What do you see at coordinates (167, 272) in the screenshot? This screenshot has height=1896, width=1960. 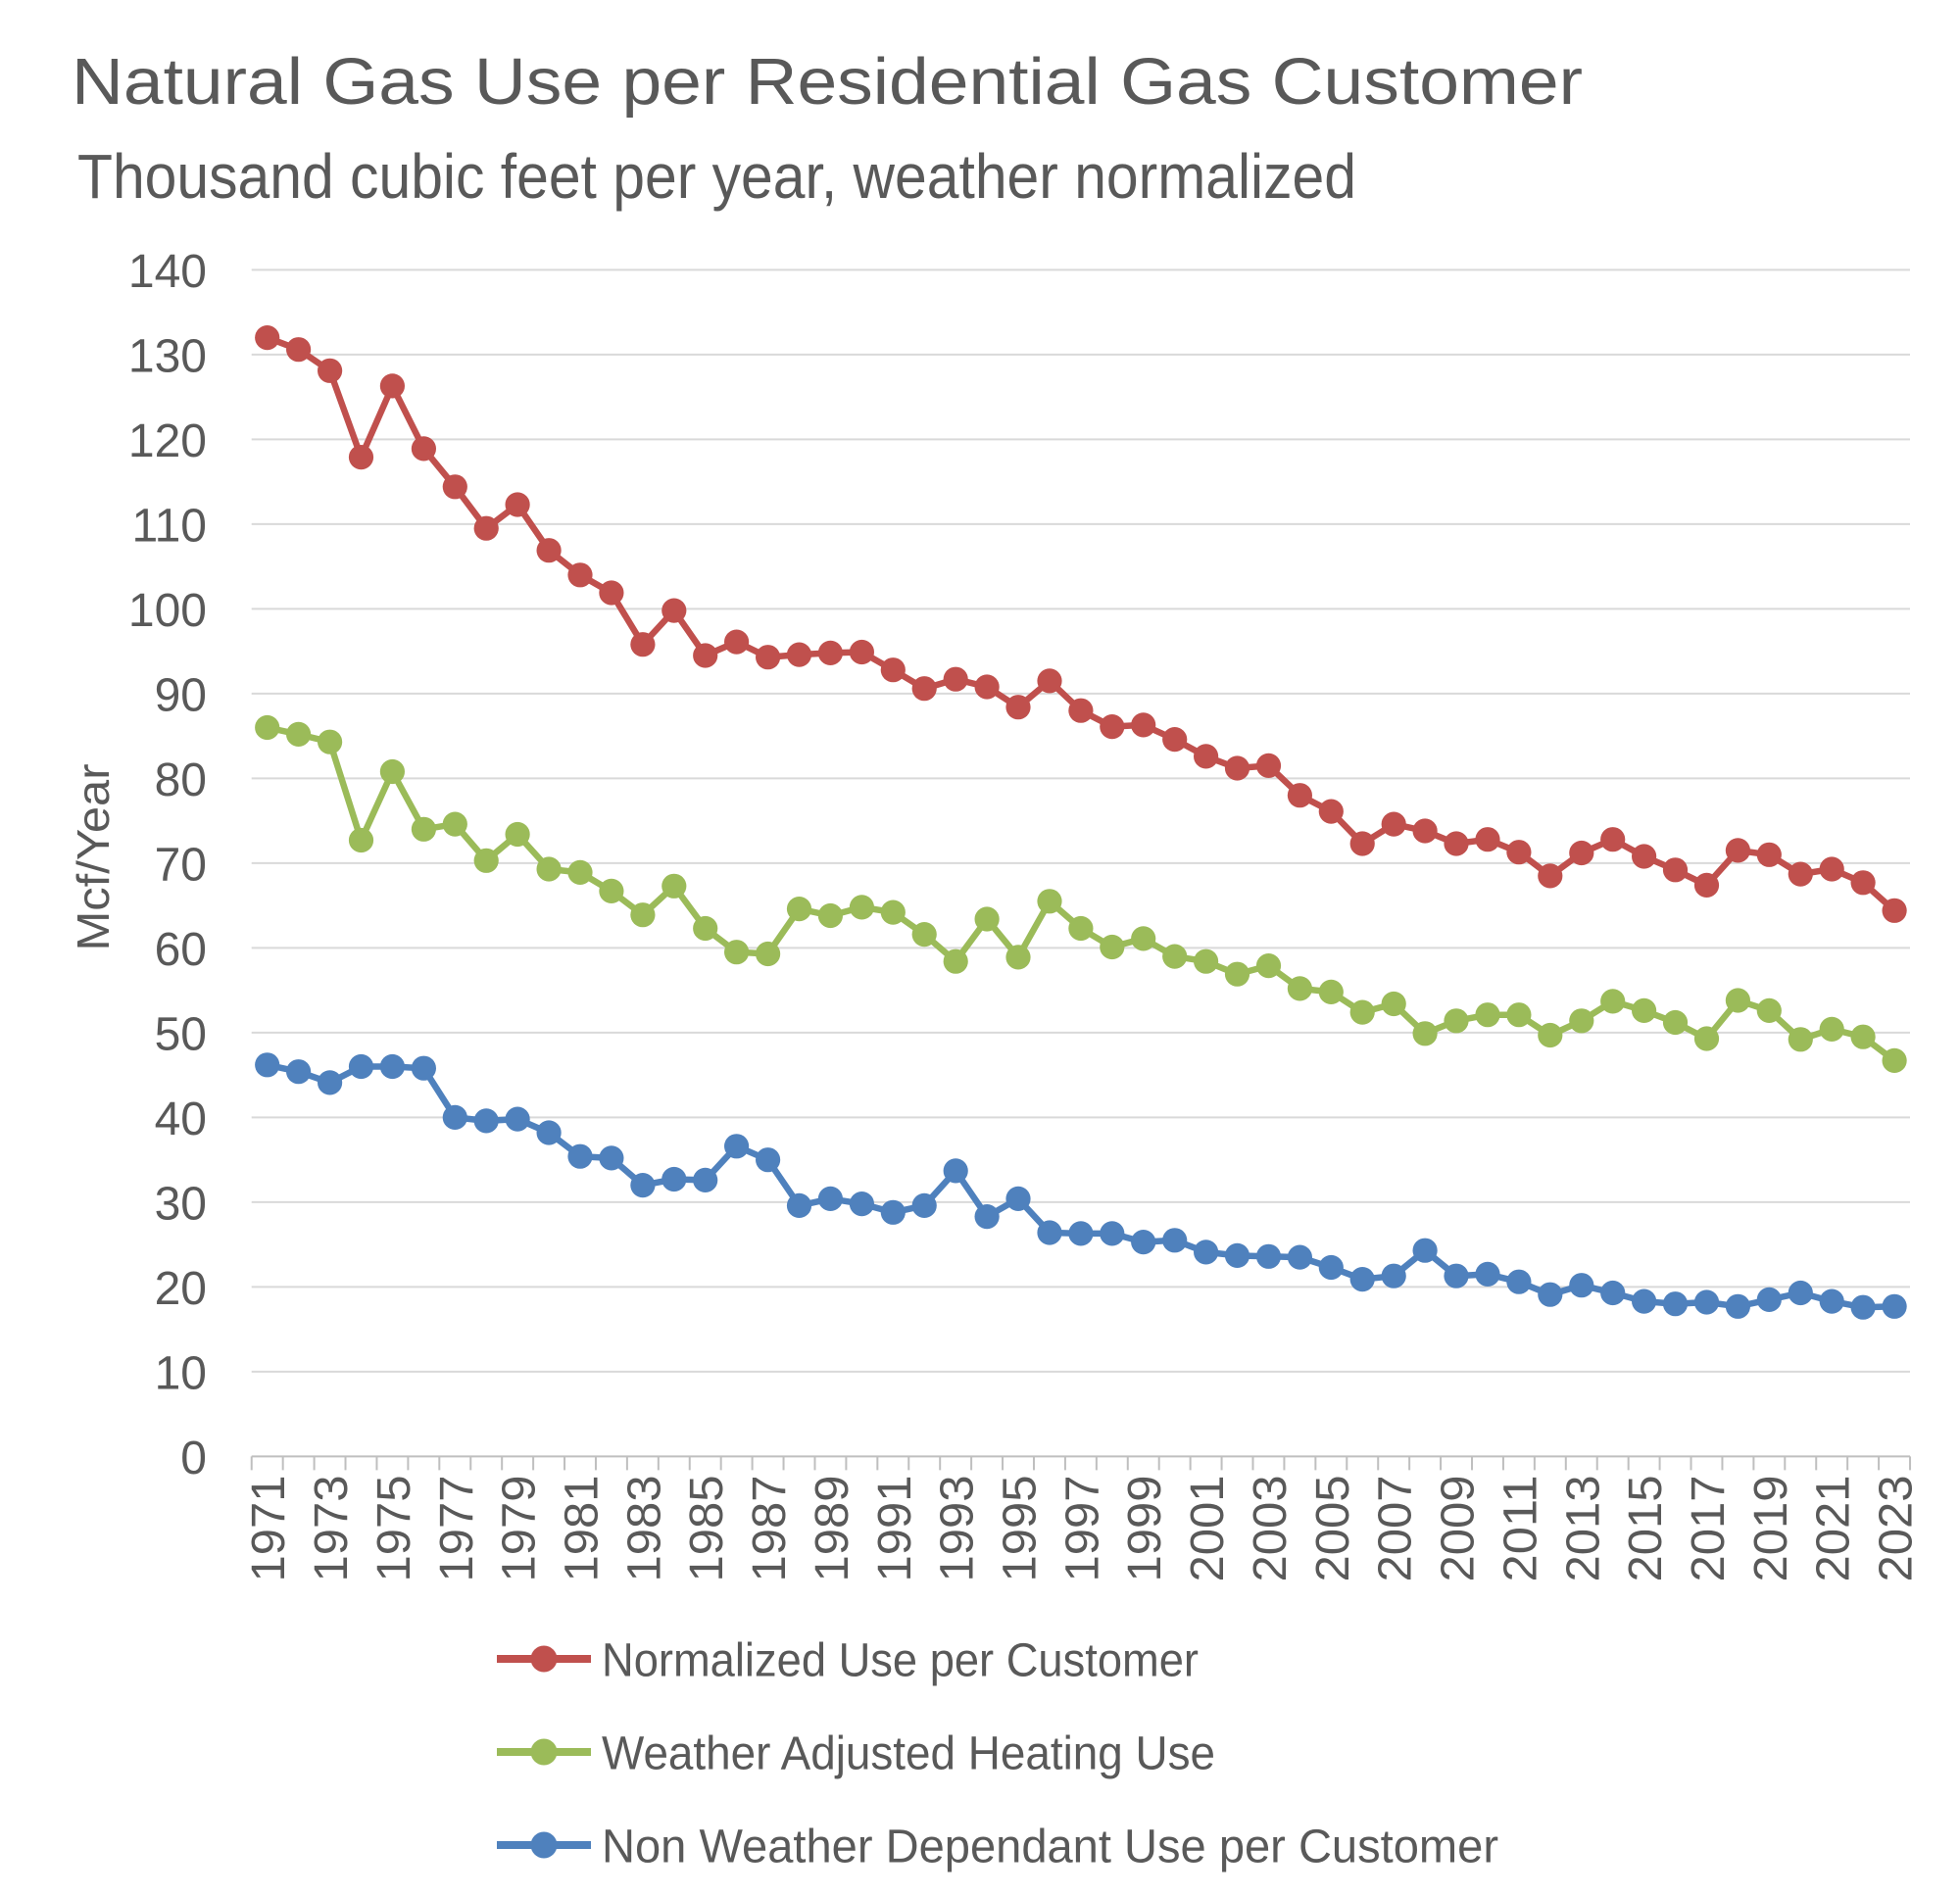 I see `svg-text: 140` at bounding box center [167, 272].